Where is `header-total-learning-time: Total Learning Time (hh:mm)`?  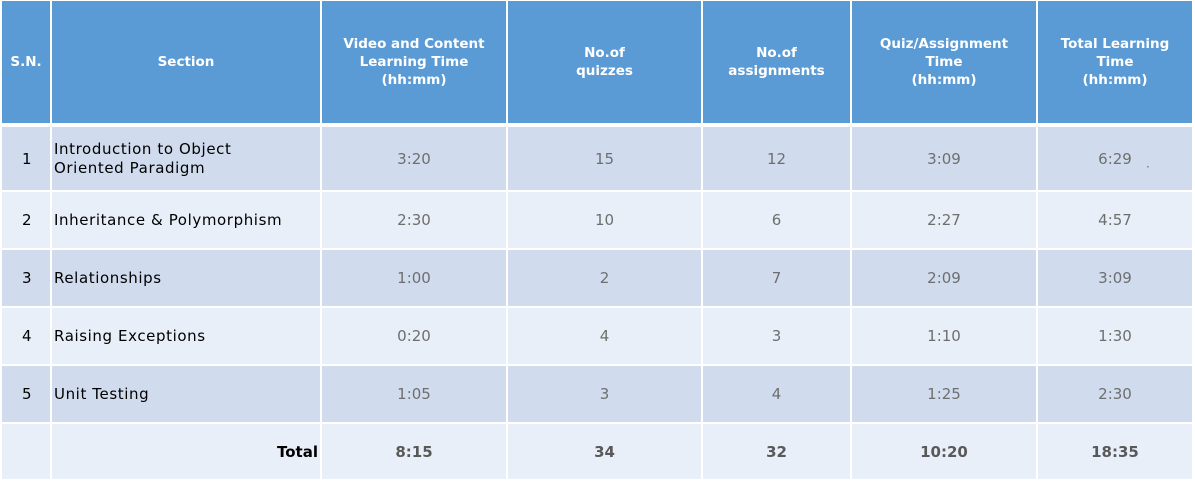 header-total-learning-time: Total Learning Time (hh:mm) is located at coordinates (1115, 64).